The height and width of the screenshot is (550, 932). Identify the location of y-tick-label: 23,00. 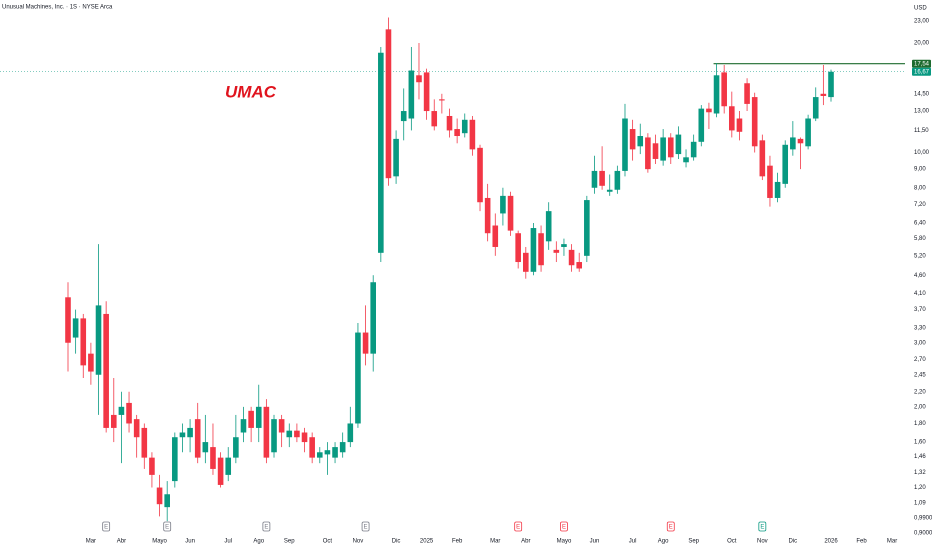
(922, 21).